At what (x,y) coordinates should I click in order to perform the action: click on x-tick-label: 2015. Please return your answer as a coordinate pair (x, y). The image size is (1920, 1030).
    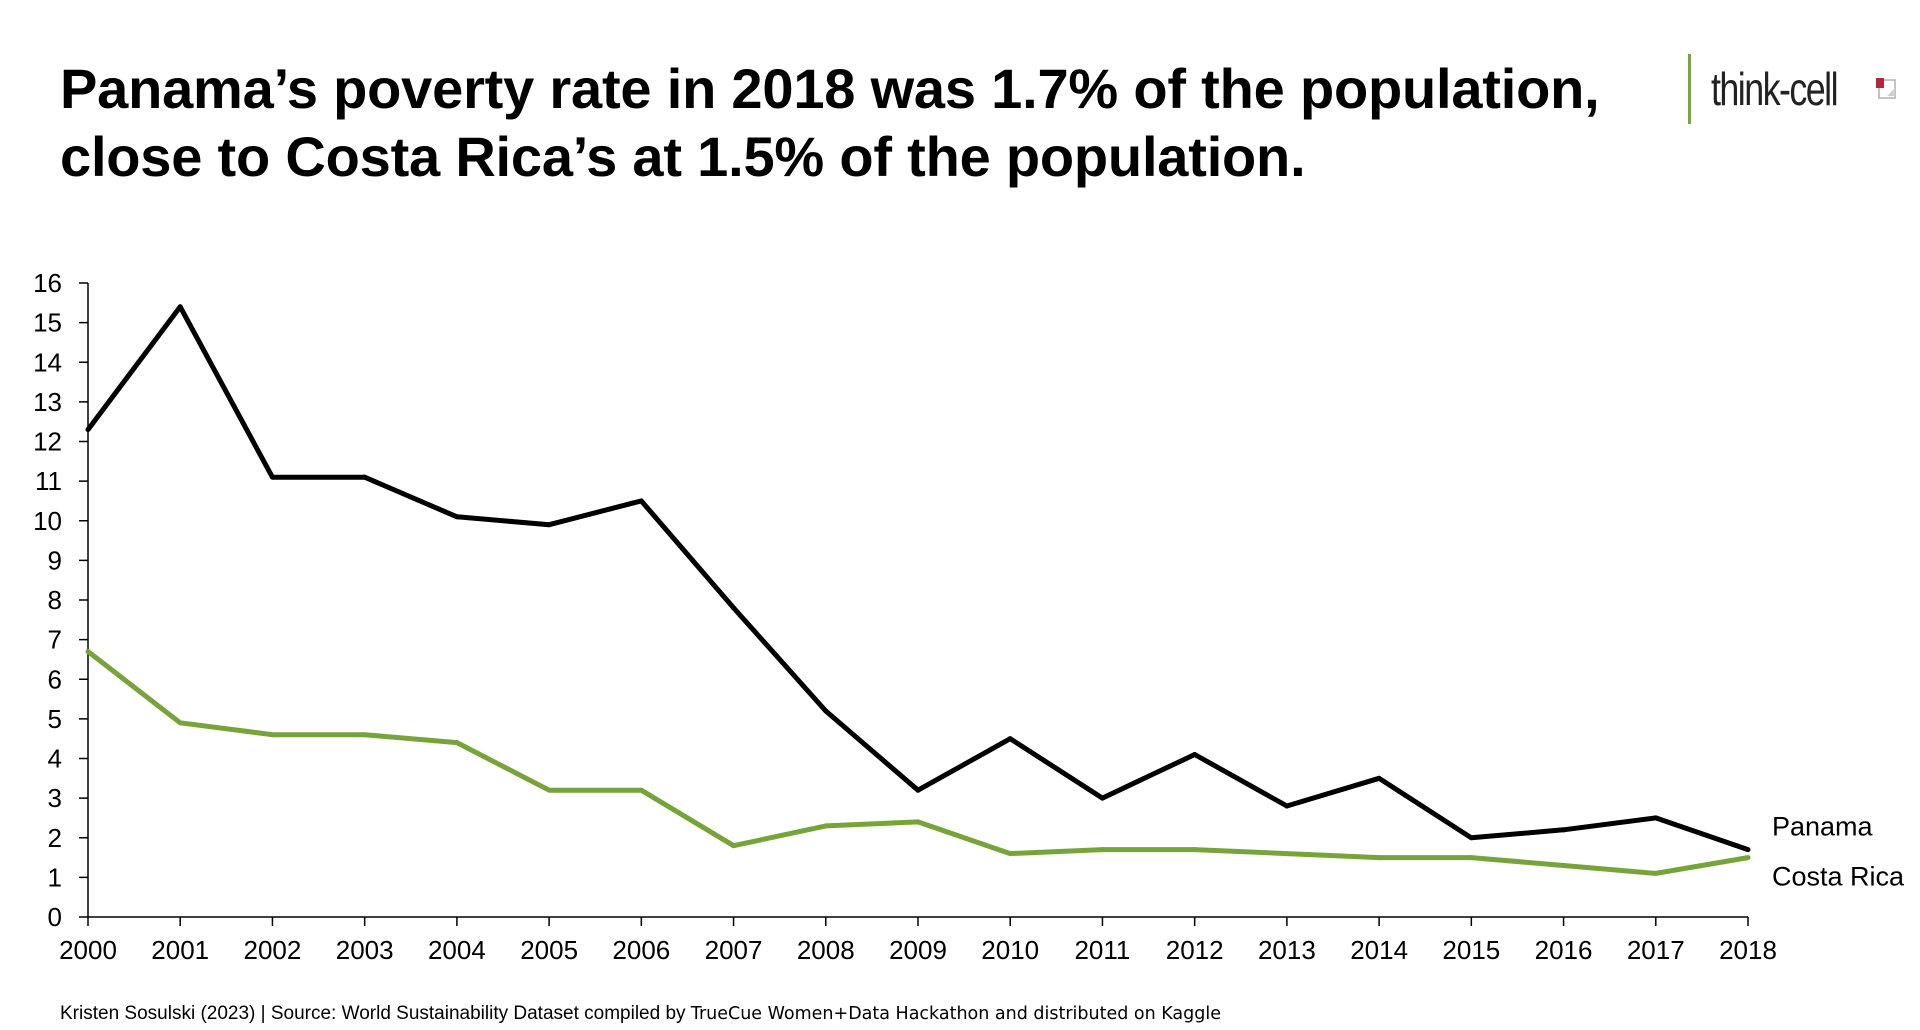
    Looking at the image, I should click on (1471, 950).